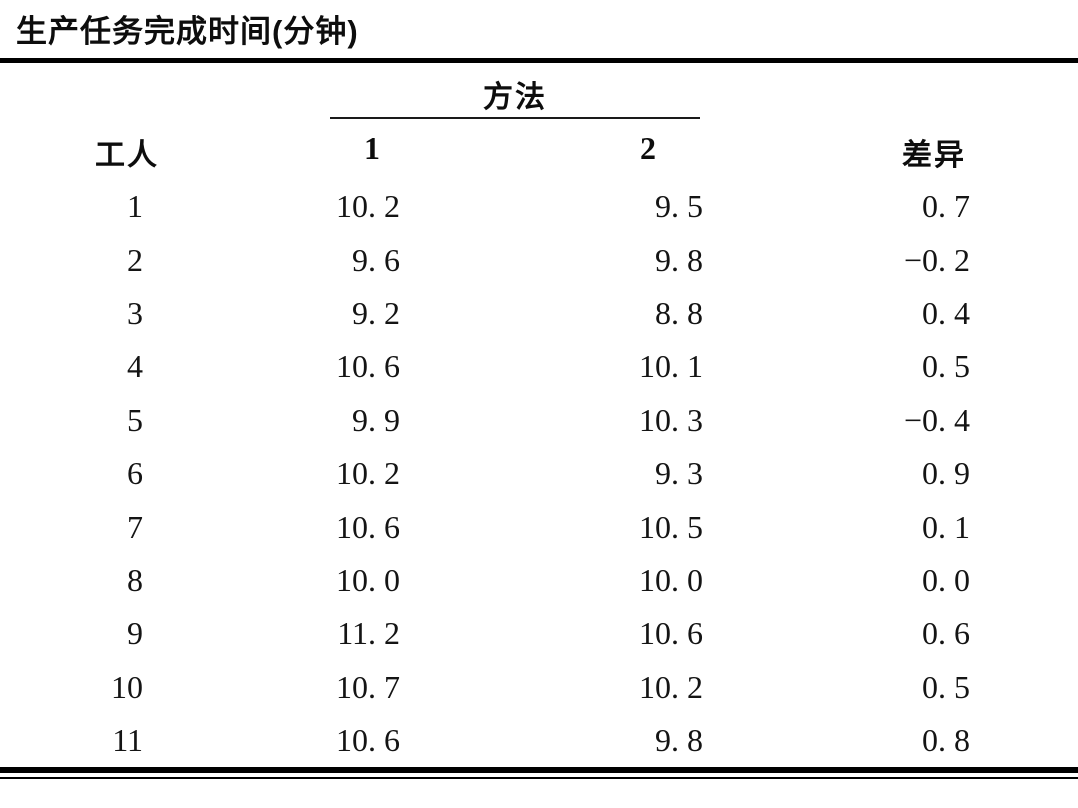 The width and height of the screenshot is (1078, 808). I want to click on table-row: 6 10. 2 9. 3 0. 9, so click(539, 473).